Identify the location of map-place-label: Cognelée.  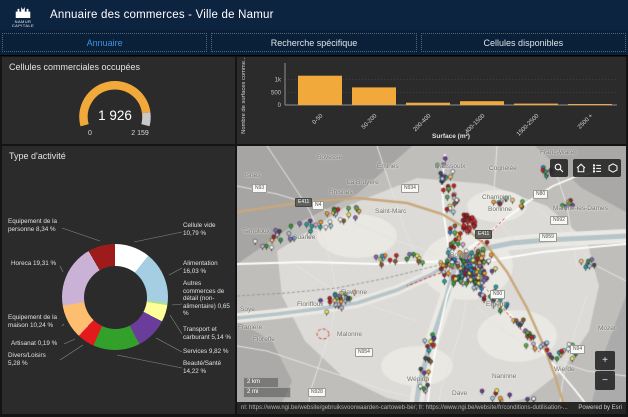
(503, 168).